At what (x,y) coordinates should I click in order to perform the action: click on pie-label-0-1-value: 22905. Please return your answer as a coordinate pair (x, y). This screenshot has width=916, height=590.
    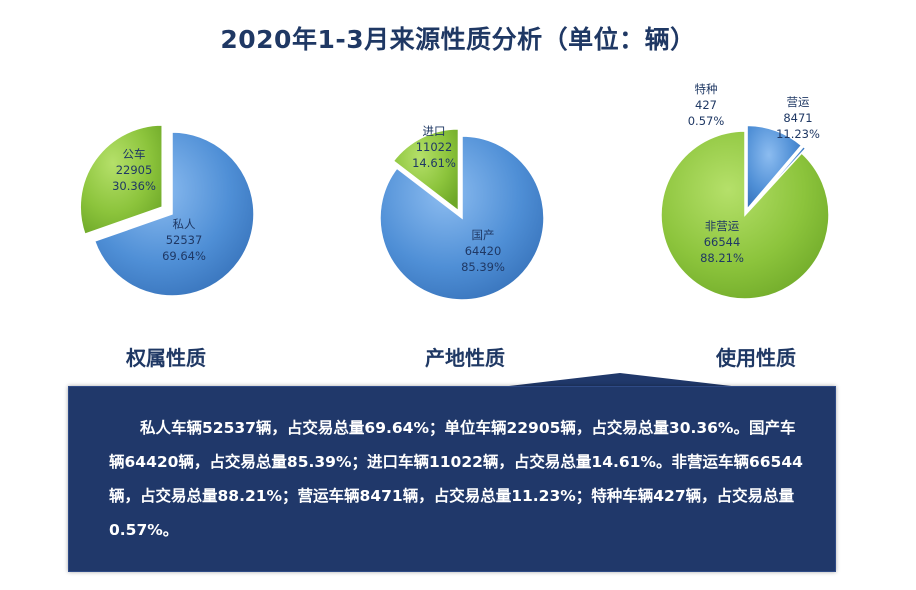
    Looking at the image, I should click on (134, 170).